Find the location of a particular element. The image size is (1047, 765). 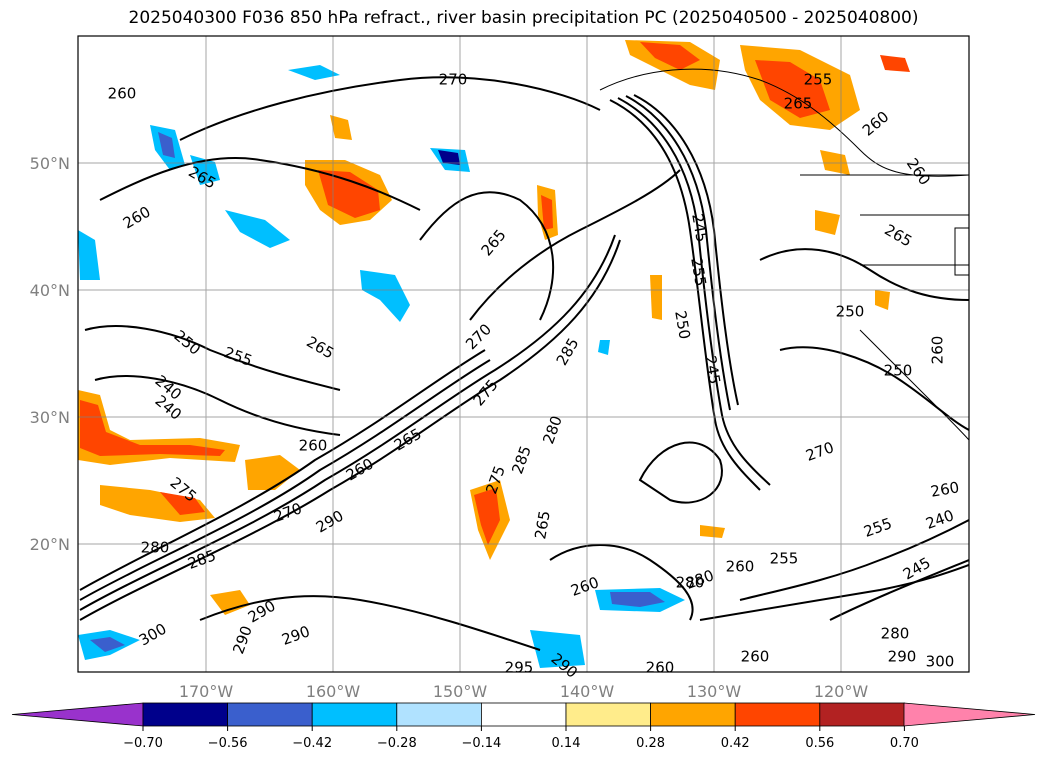

lat-label: 50°N is located at coordinates (50, 163).